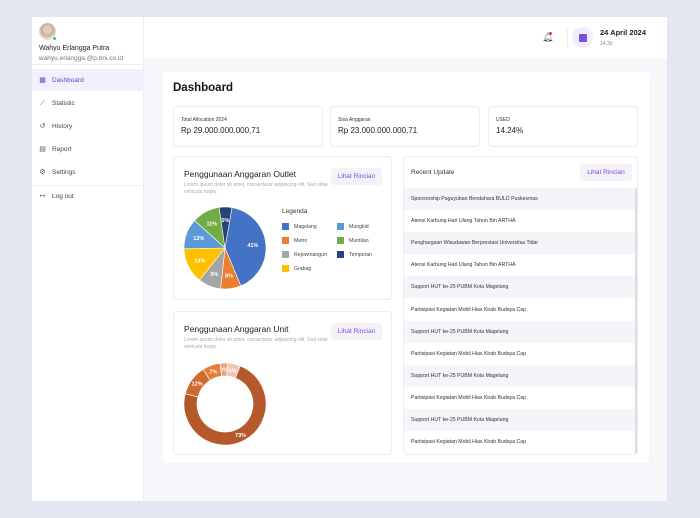 The image size is (700, 518). Describe the element at coordinates (433, 172) in the screenshot. I see `card-title: Recent Update` at that location.